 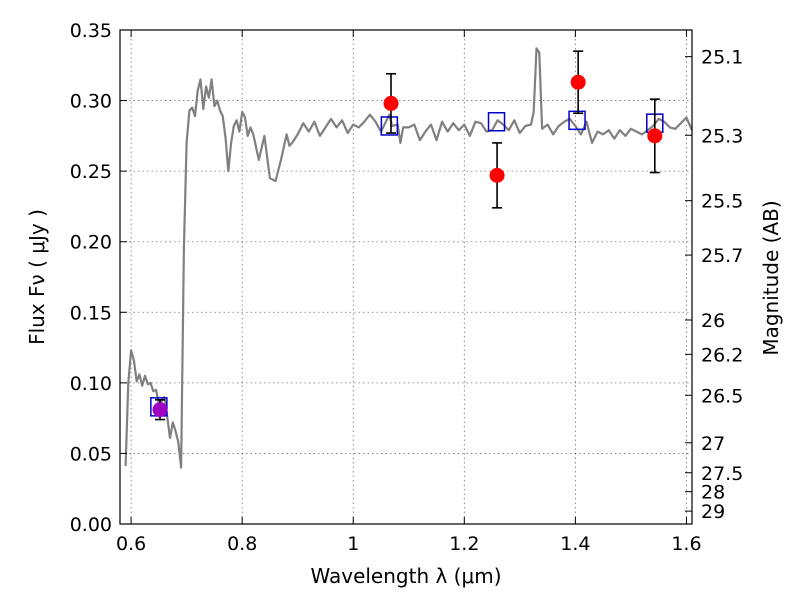 I want to click on y-tick-label: 0.15, so click(x=91, y=313).